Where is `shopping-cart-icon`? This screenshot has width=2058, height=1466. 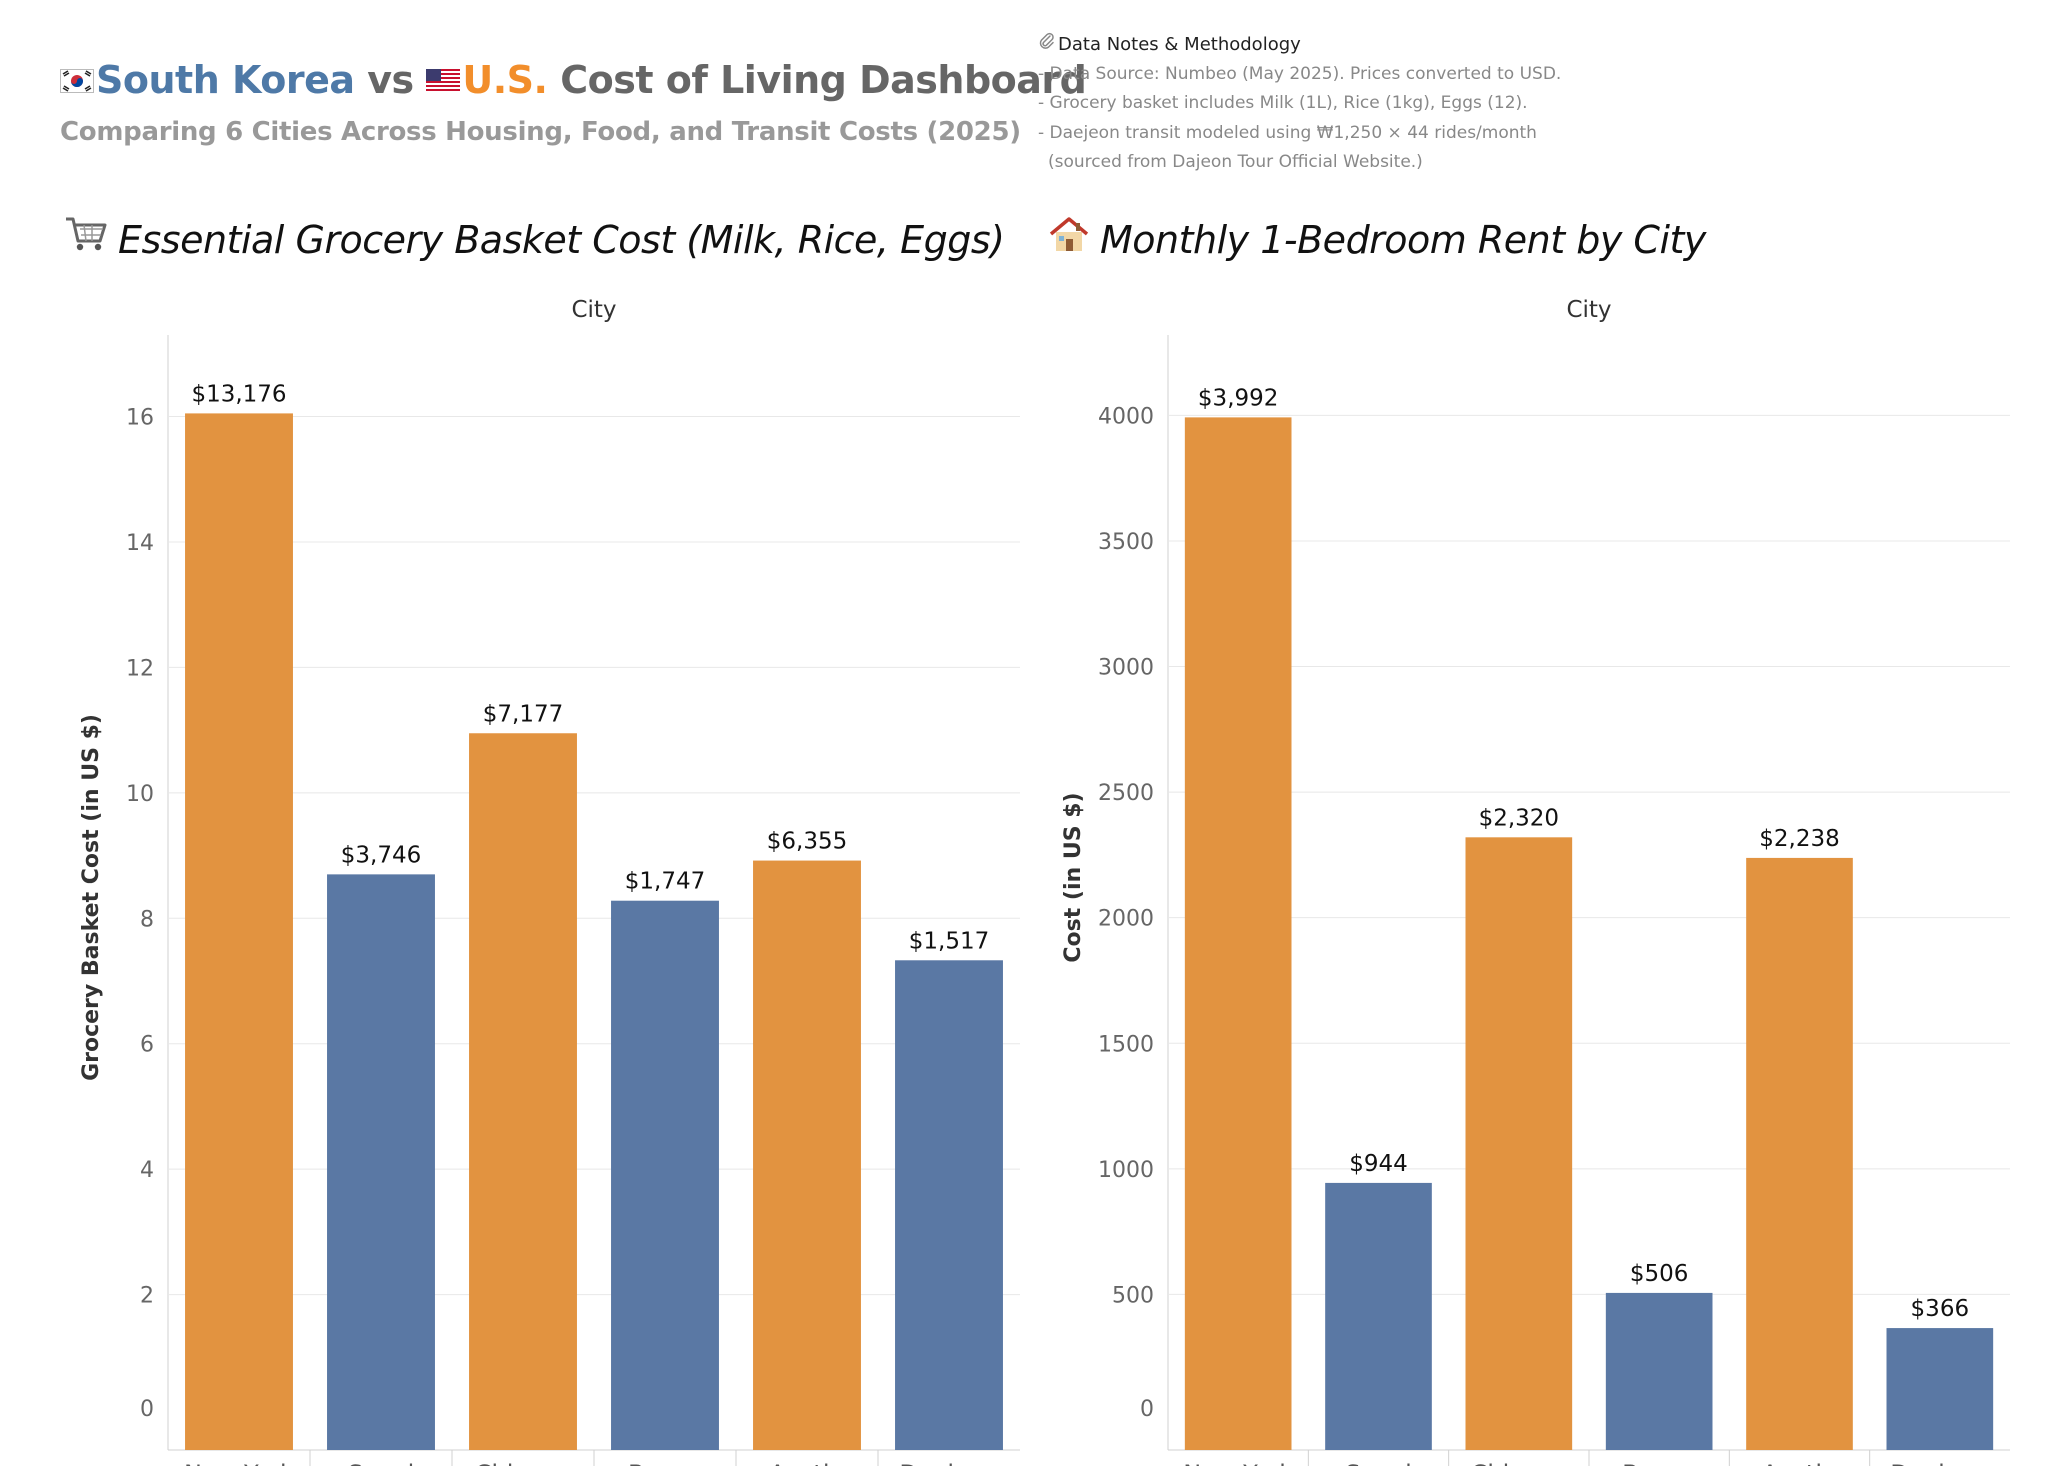 shopping-cart-icon is located at coordinates (86, 238).